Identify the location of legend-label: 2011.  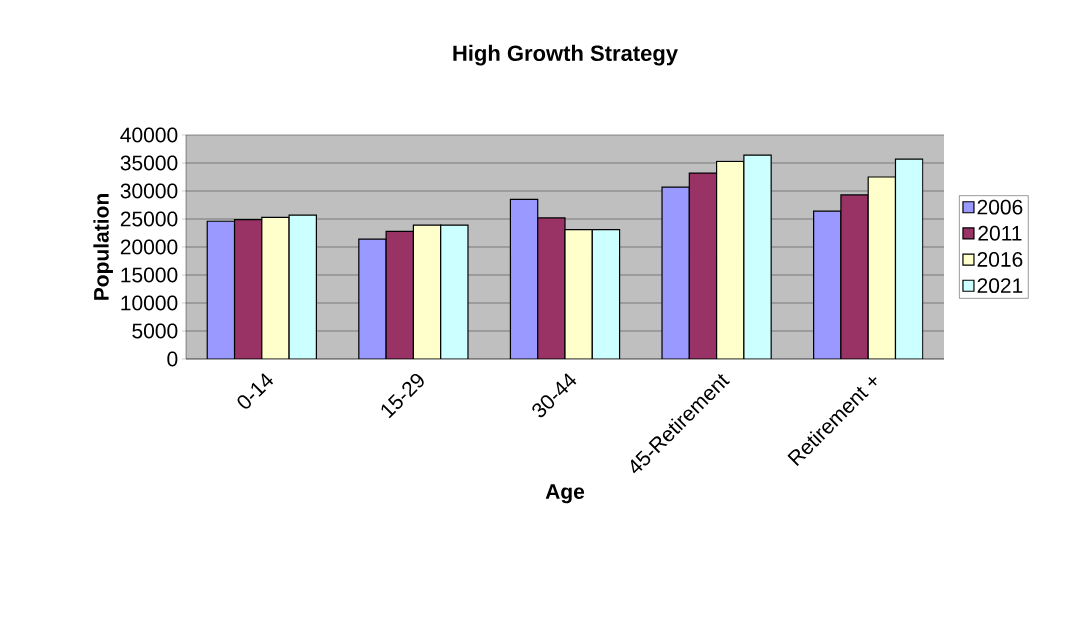
(1000, 233).